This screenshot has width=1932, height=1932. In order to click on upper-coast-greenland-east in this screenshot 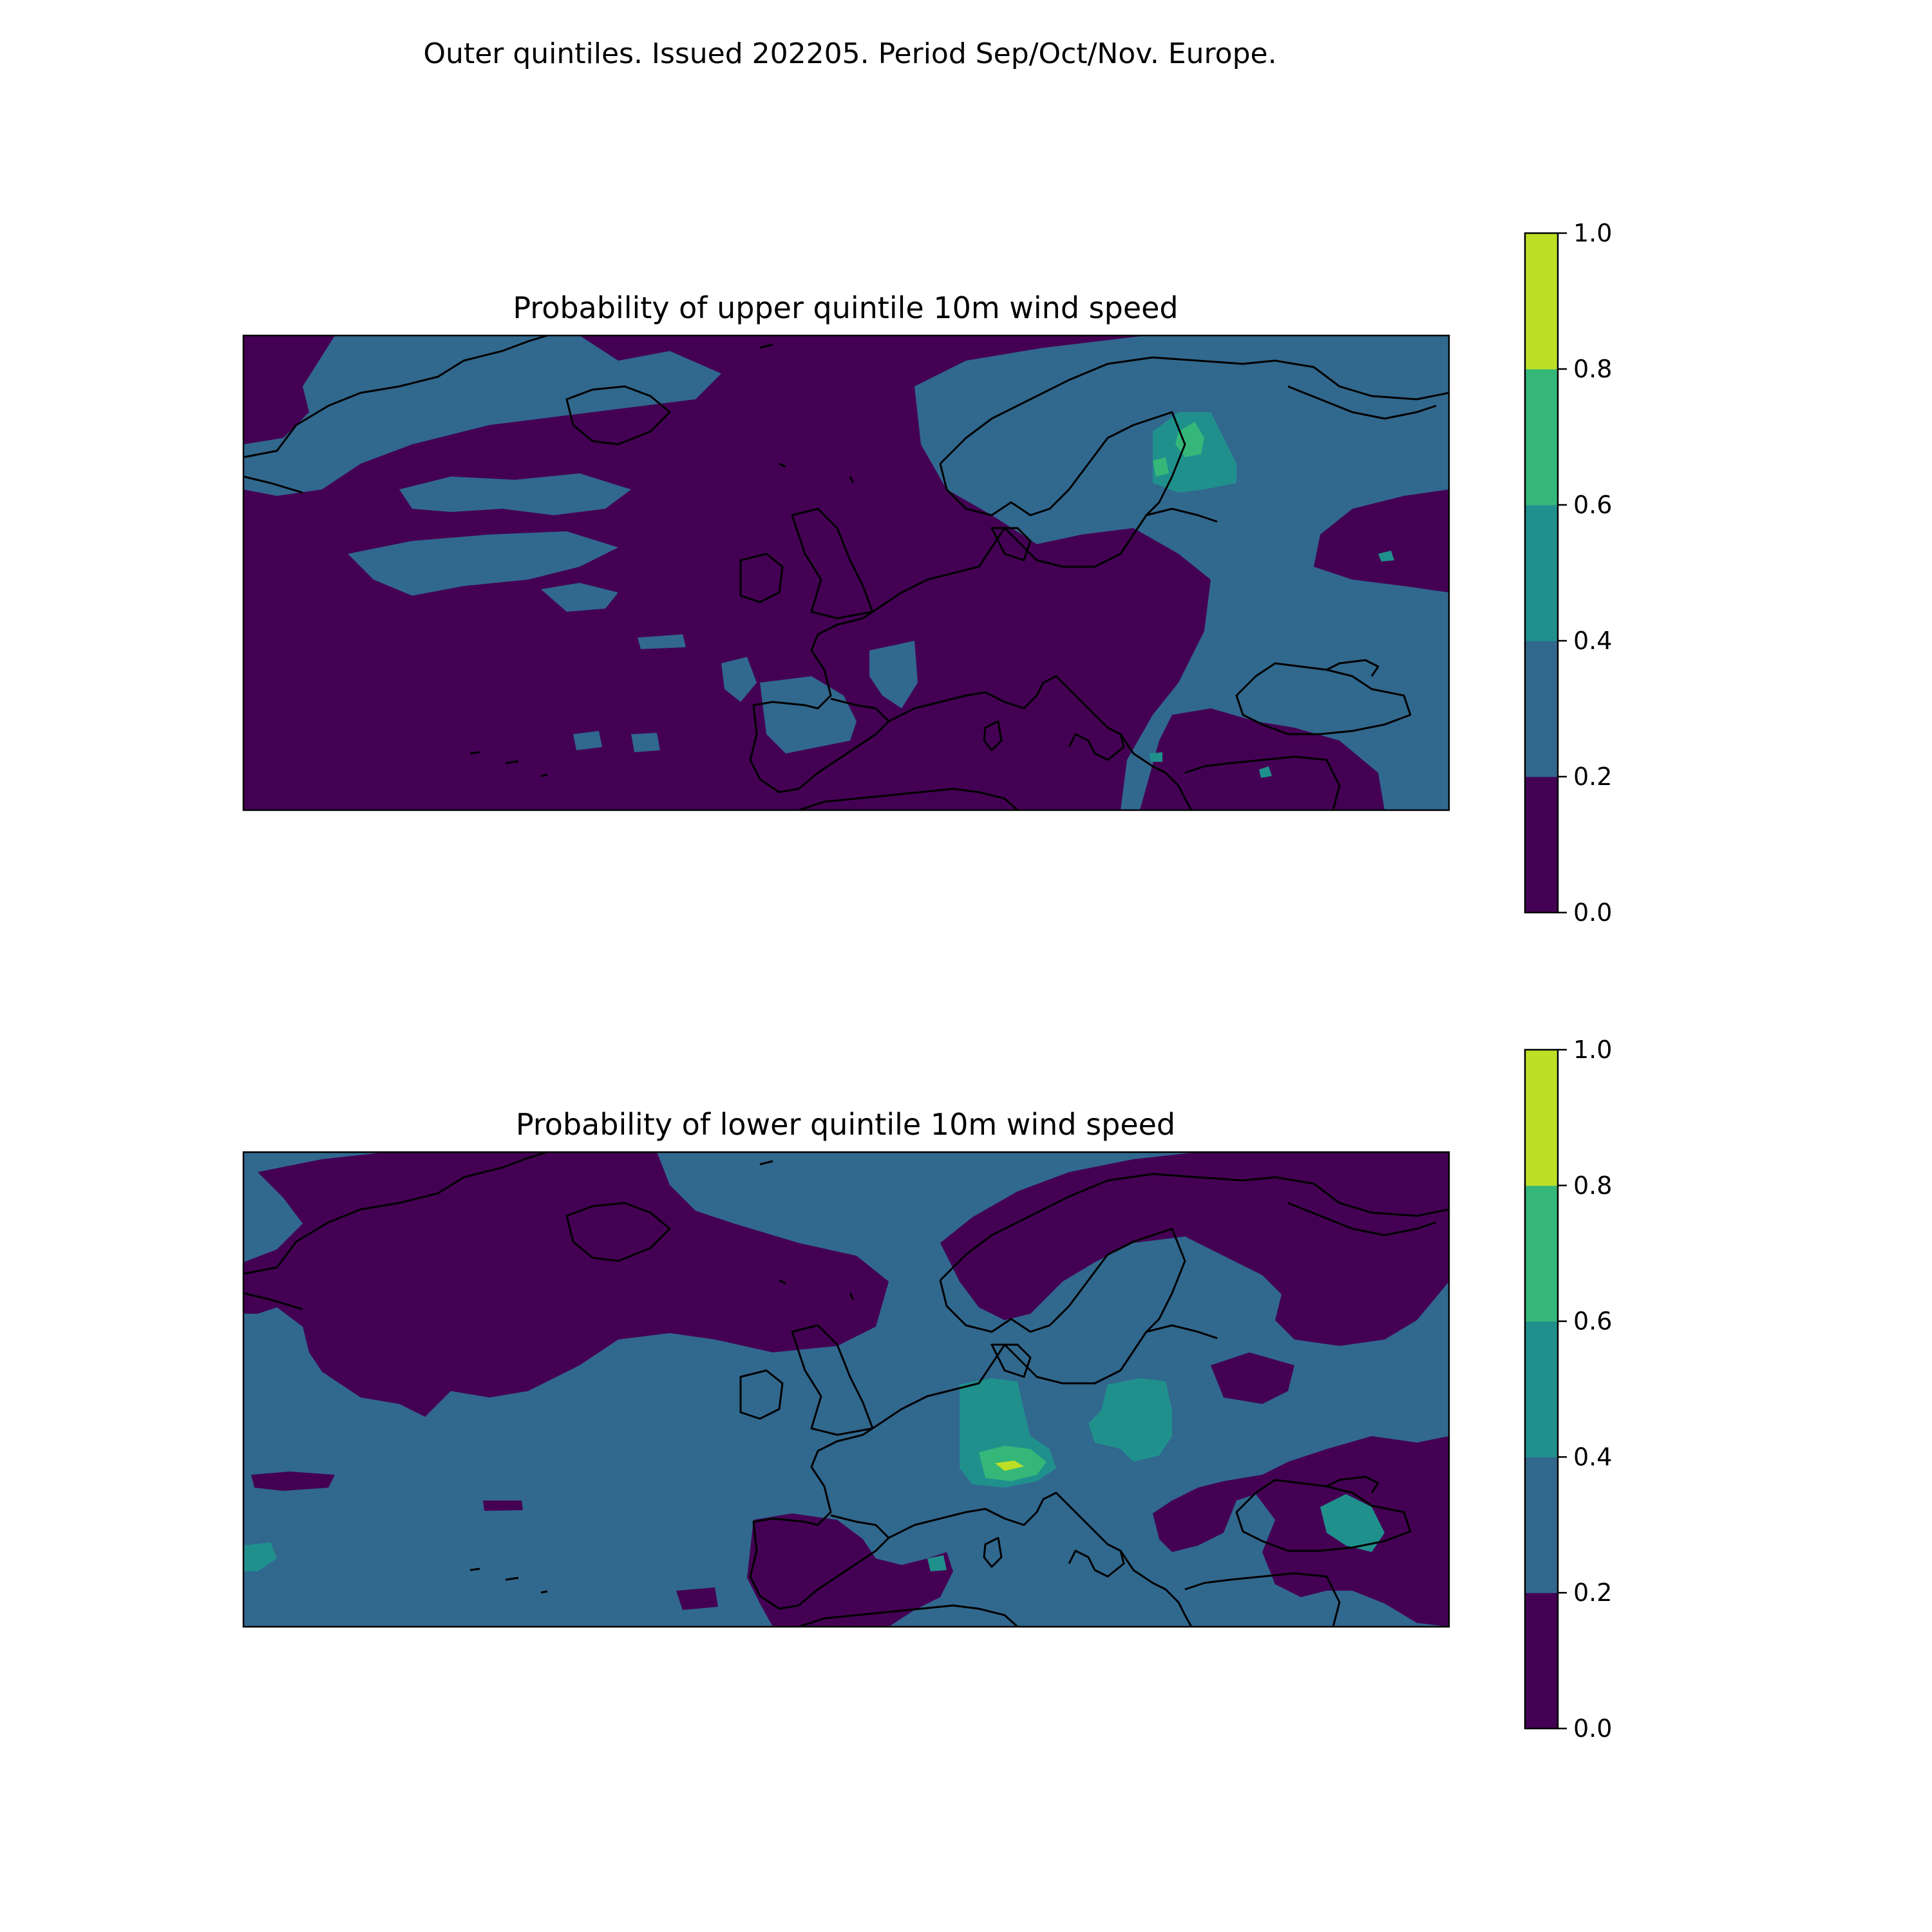, I will do `click(273, 484)`.